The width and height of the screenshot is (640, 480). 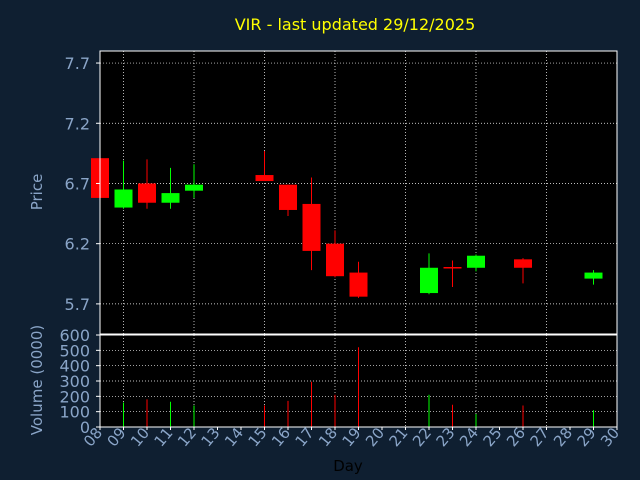 What do you see at coordinates (258, 437) in the screenshot?
I see `day-tick-label: 15` at bounding box center [258, 437].